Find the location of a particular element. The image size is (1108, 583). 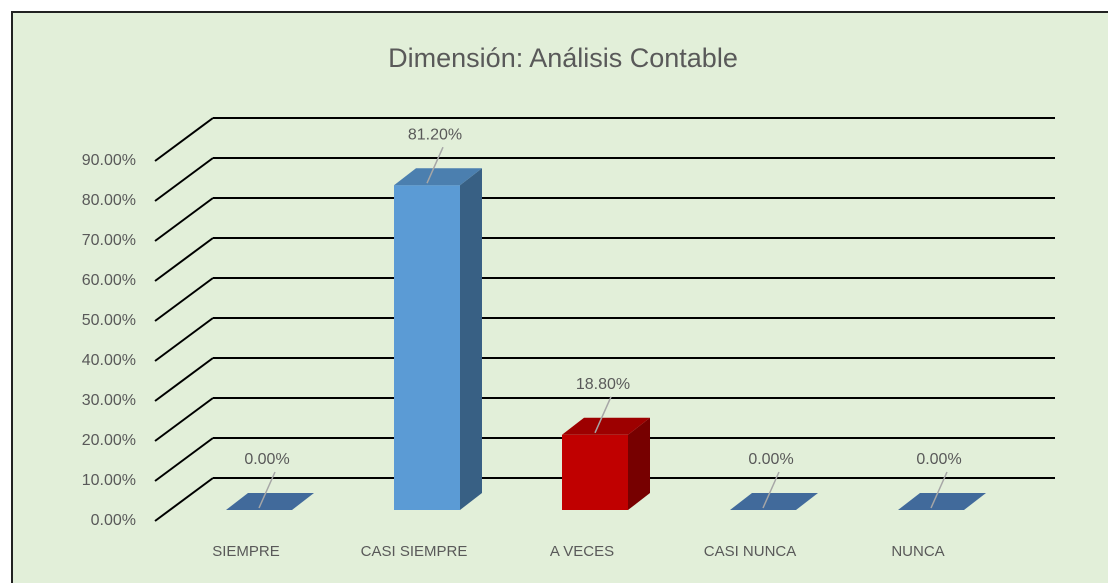

chart-title: Dimensión: Análisis Contable is located at coordinates (563, 58).